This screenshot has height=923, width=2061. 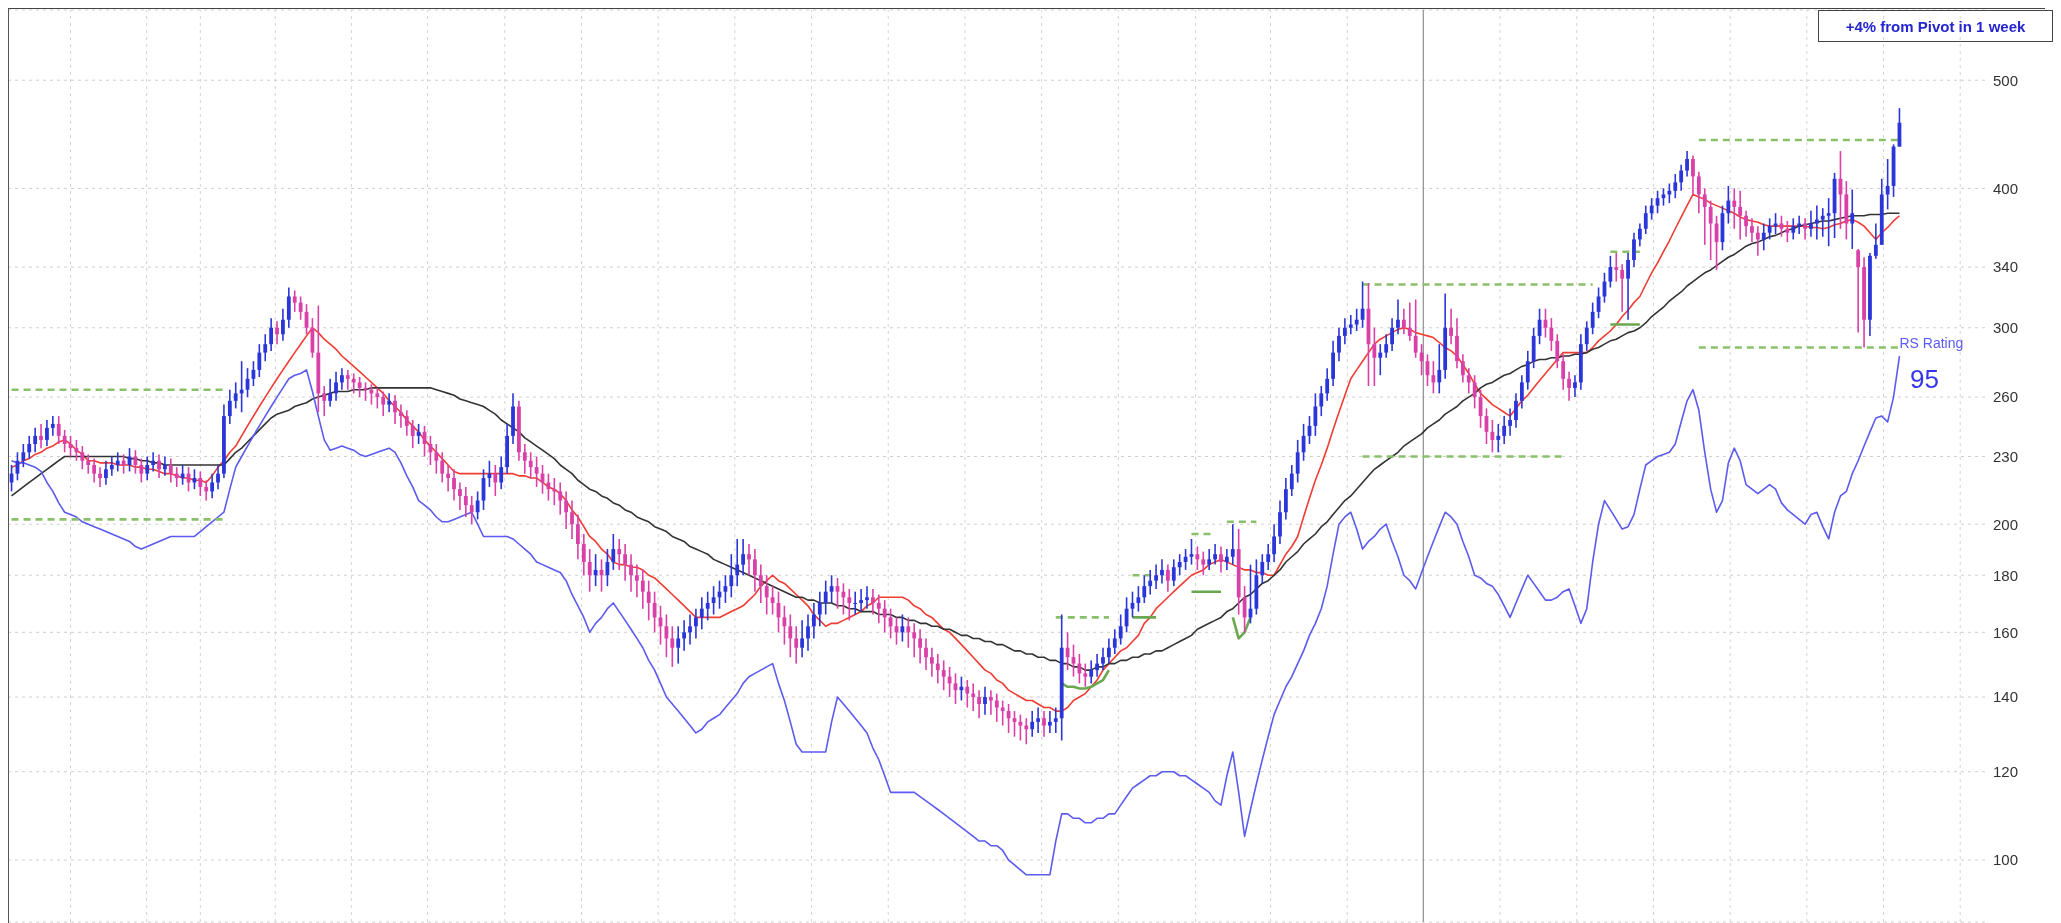 I want to click on y-tick-label: 160, so click(x=2006, y=632).